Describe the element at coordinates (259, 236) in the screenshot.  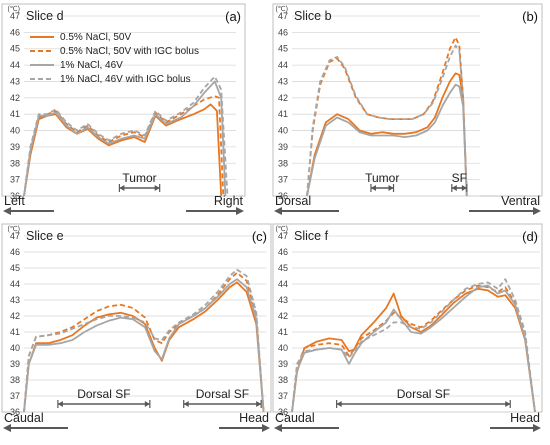
I see `panel-label: (c)` at that location.